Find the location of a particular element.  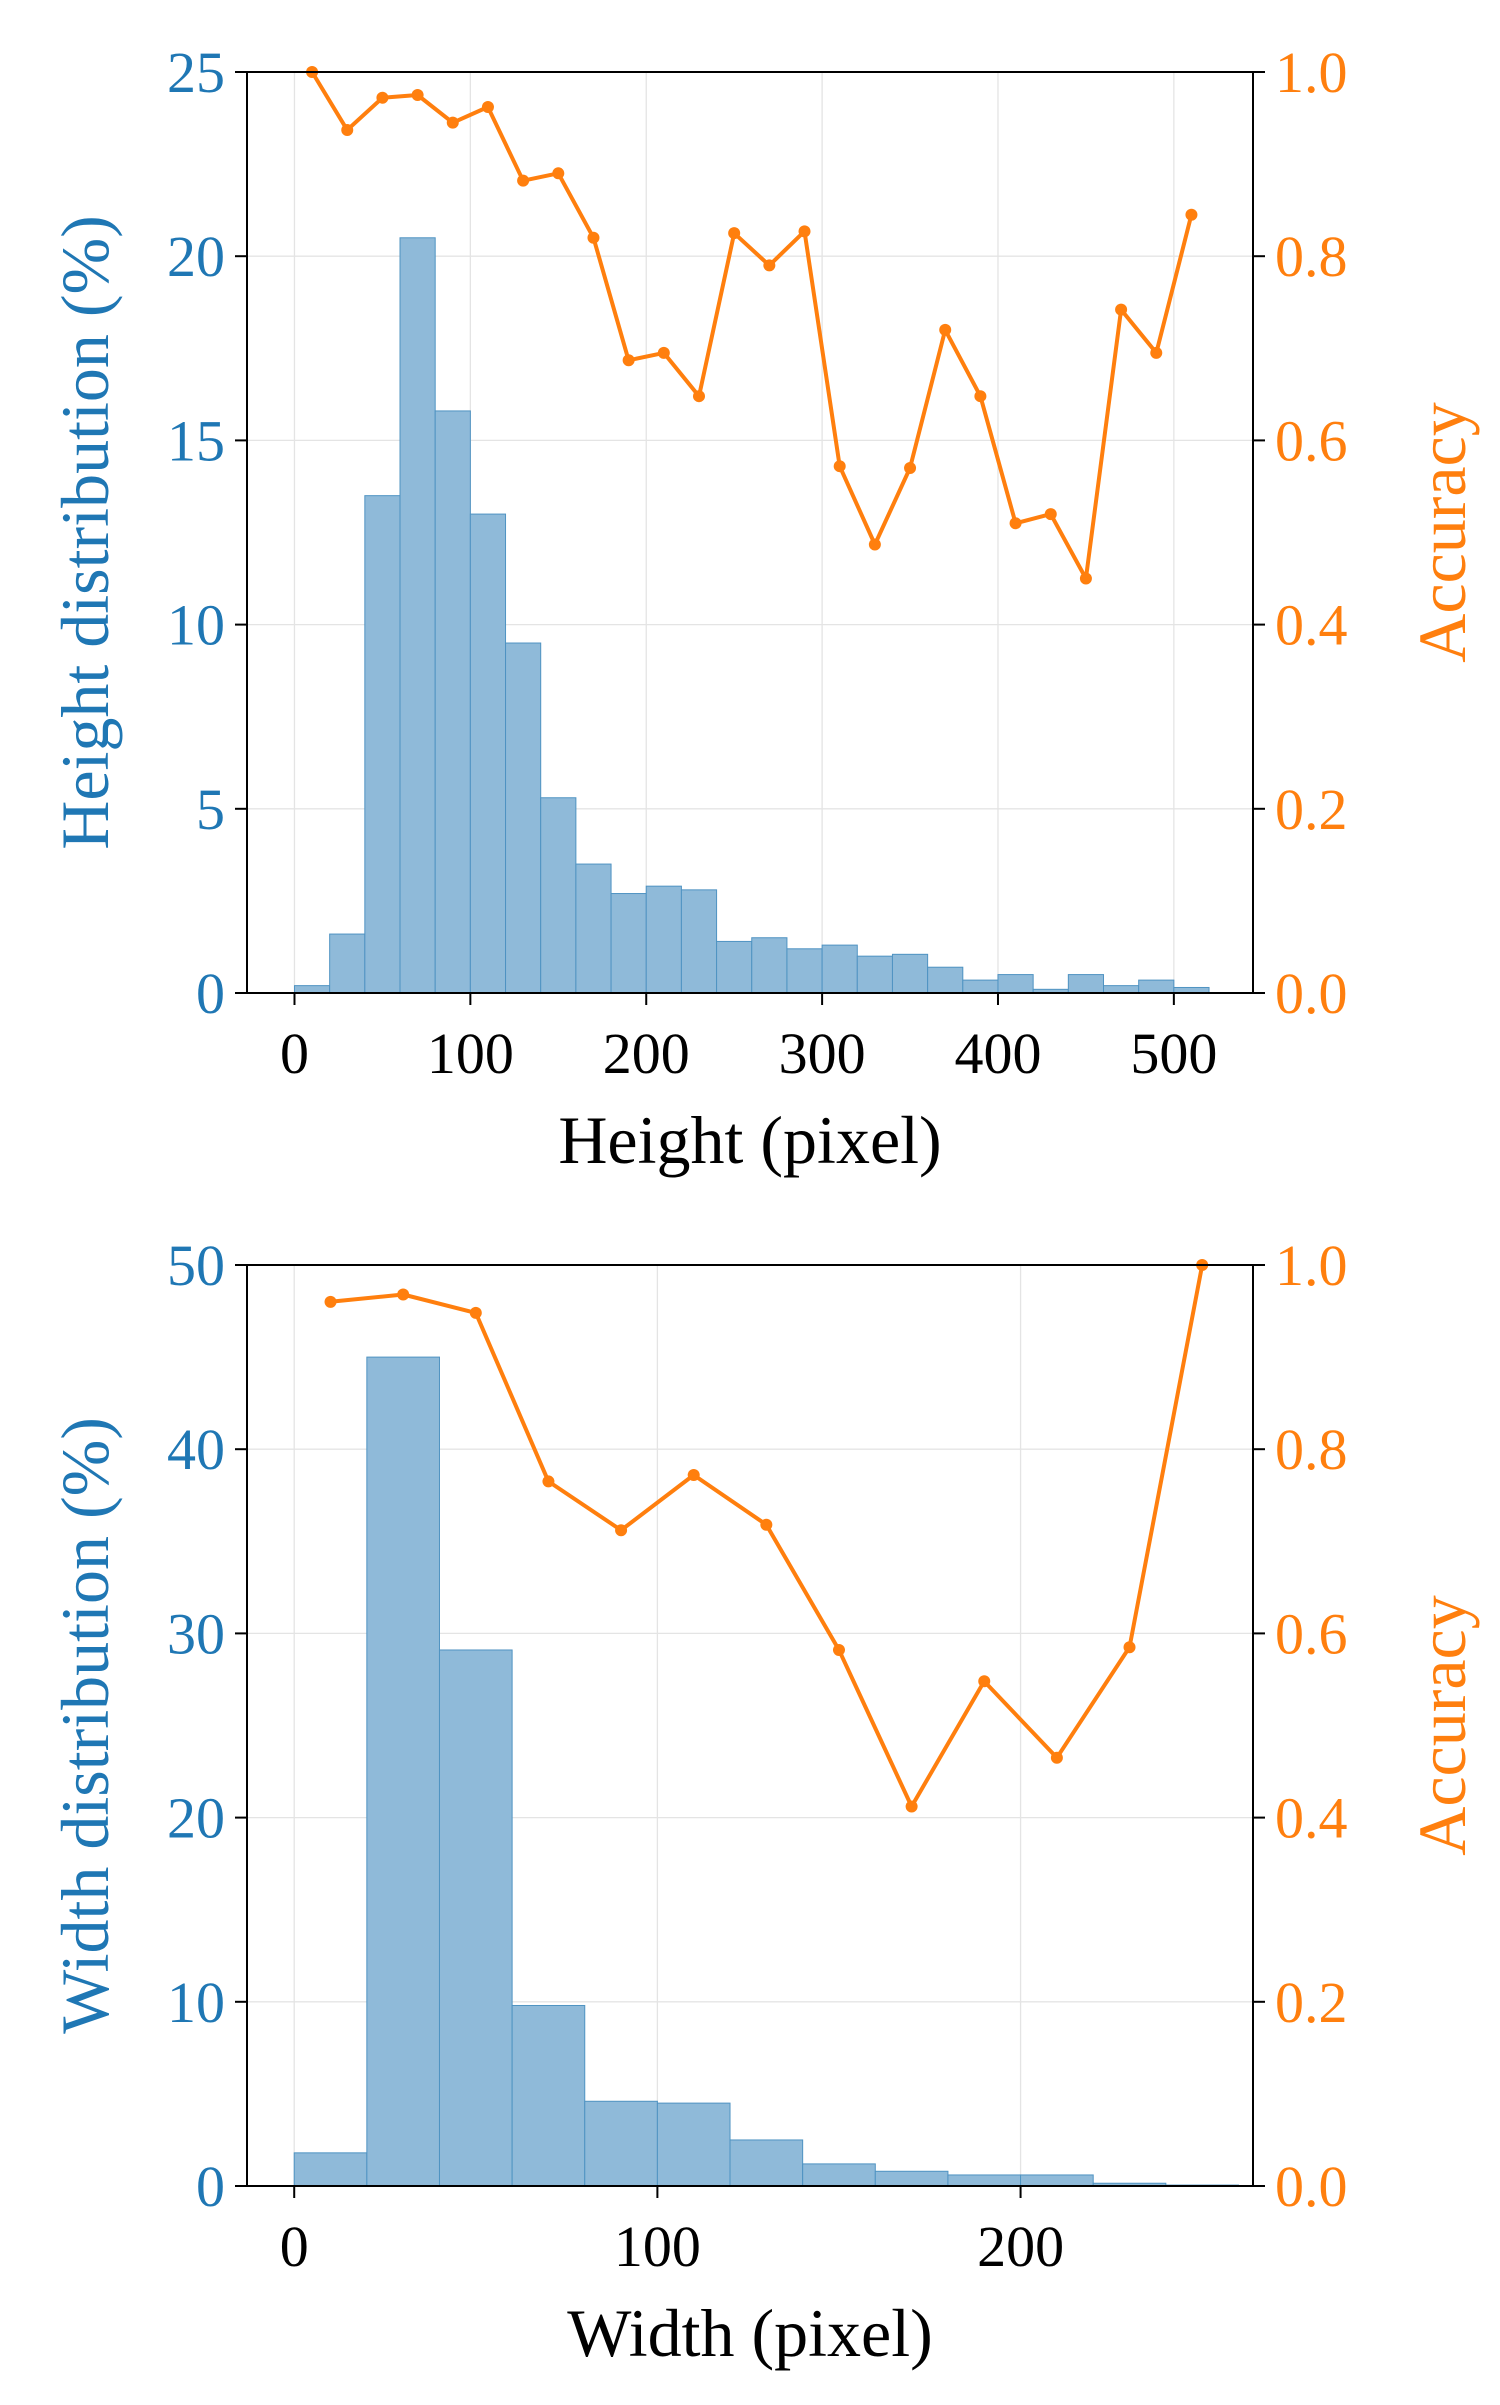

height-ytick-label-25: 25 is located at coordinates (196, 72).